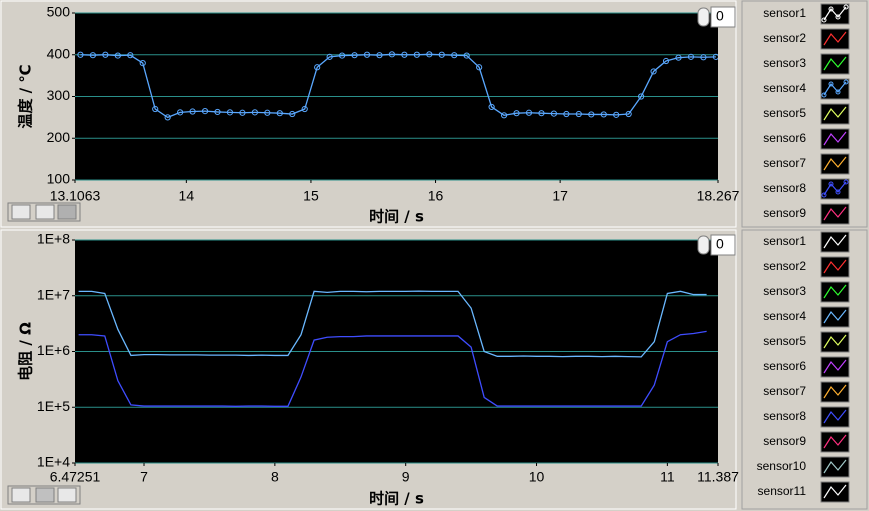 This screenshot has height=511, width=869. What do you see at coordinates (311, 196) in the screenshot?
I see `x-tick-label: 15` at bounding box center [311, 196].